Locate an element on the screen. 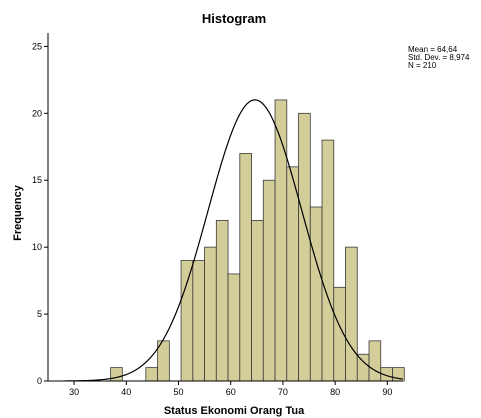  x-axis-label: Status Ekonomi Orang Tua is located at coordinates (234, 411).